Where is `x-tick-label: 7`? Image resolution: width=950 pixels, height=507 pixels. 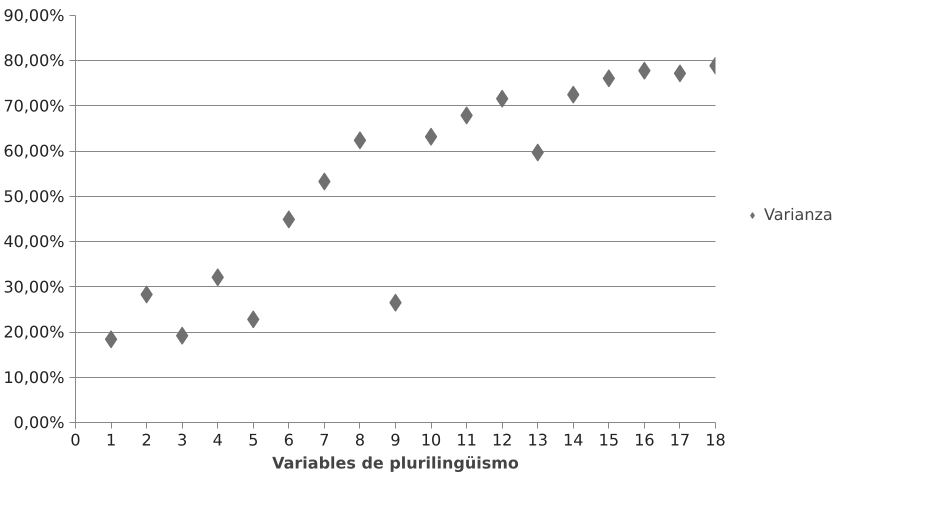
x-tick-label: 7 is located at coordinates (324, 440).